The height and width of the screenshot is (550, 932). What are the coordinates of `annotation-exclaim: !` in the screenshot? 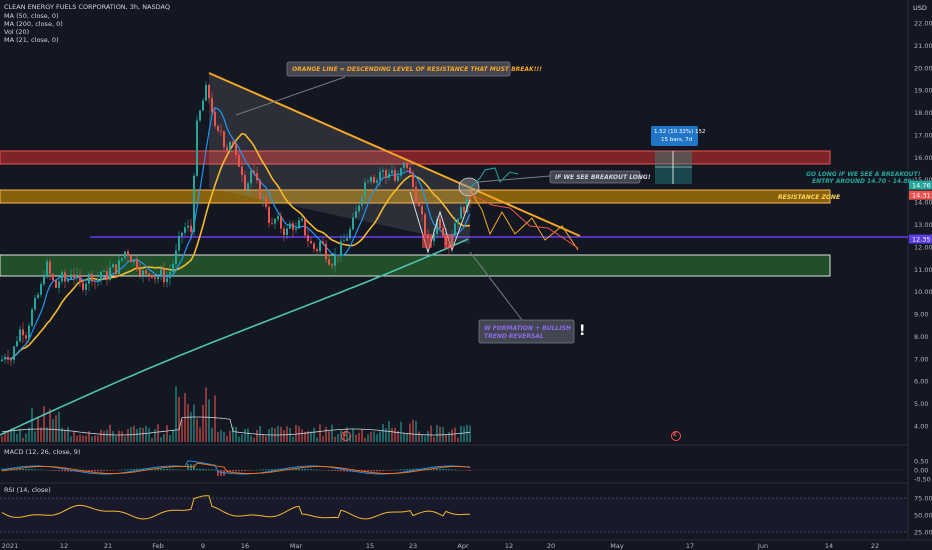 It's located at (582, 331).